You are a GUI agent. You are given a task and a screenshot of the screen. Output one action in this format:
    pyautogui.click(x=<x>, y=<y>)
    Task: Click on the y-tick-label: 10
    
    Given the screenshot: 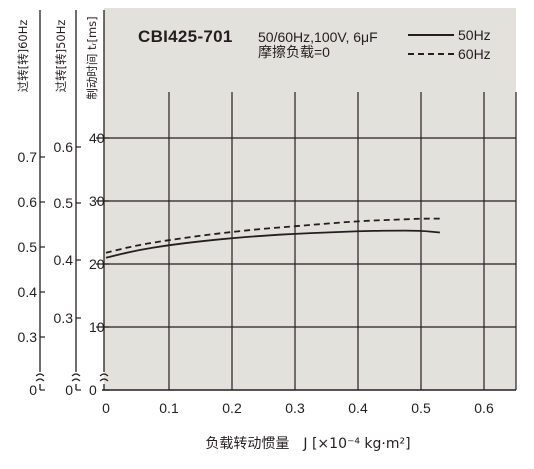 What is the action you would take?
    pyautogui.click(x=97, y=327)
    